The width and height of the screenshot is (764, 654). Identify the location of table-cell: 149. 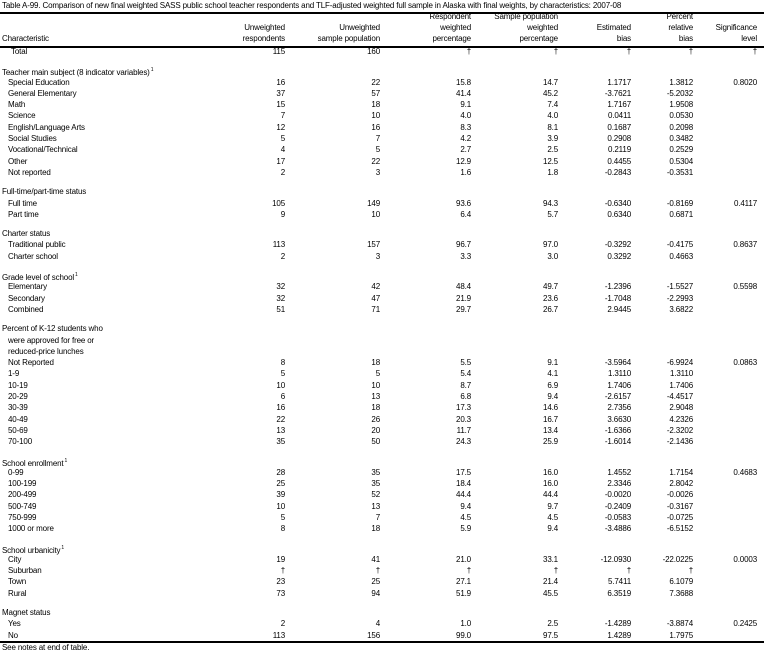
(373, 203).